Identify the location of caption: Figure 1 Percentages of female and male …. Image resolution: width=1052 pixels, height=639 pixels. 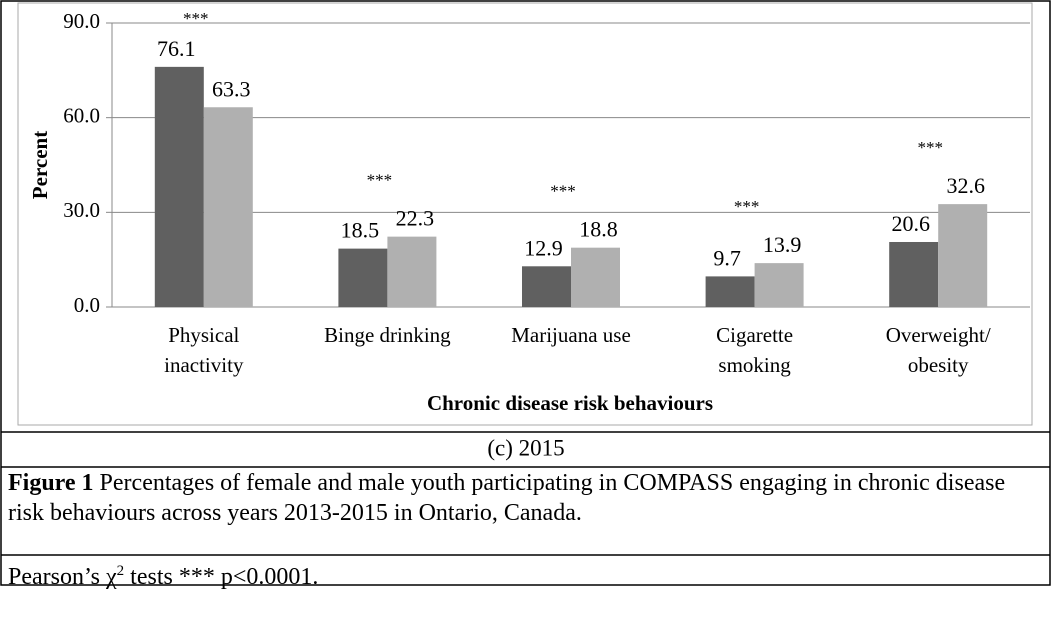
(526, 498).